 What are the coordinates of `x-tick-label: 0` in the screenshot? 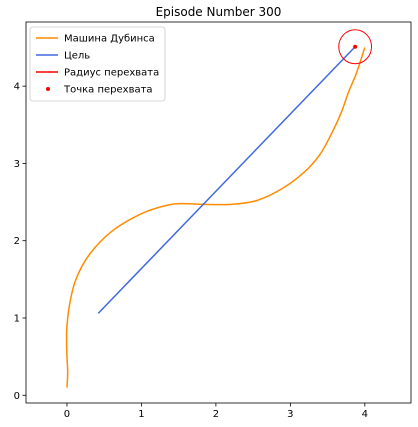 It's located at (67, 414).